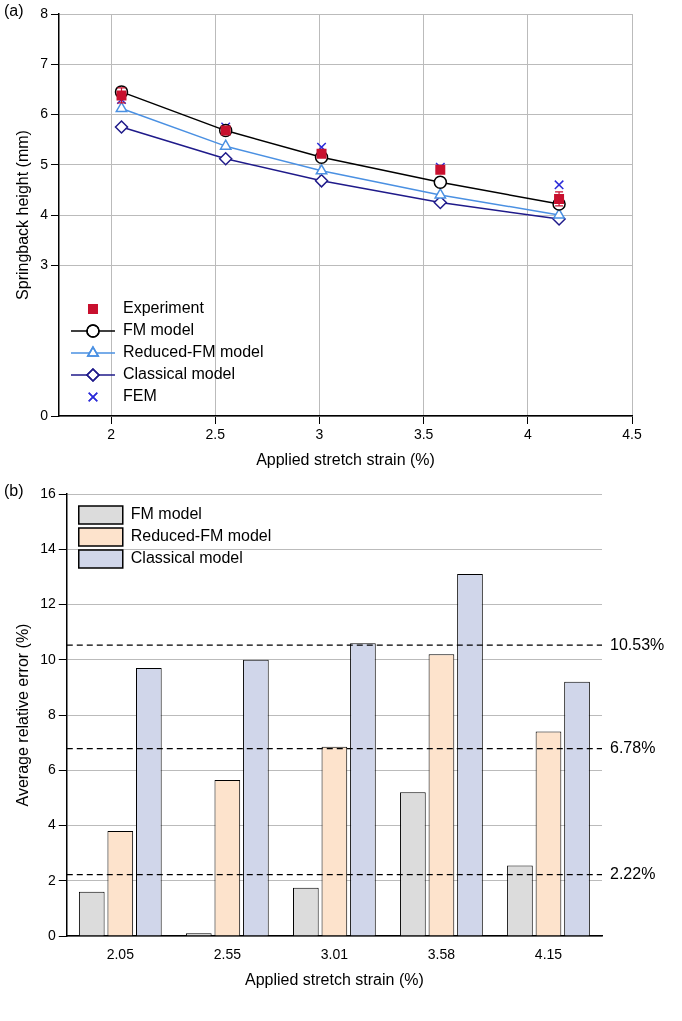  What do you see at coordinates (48, 658) in the screenshot?
I see `y-tick-label: 10` at bounding box center [48, 658].